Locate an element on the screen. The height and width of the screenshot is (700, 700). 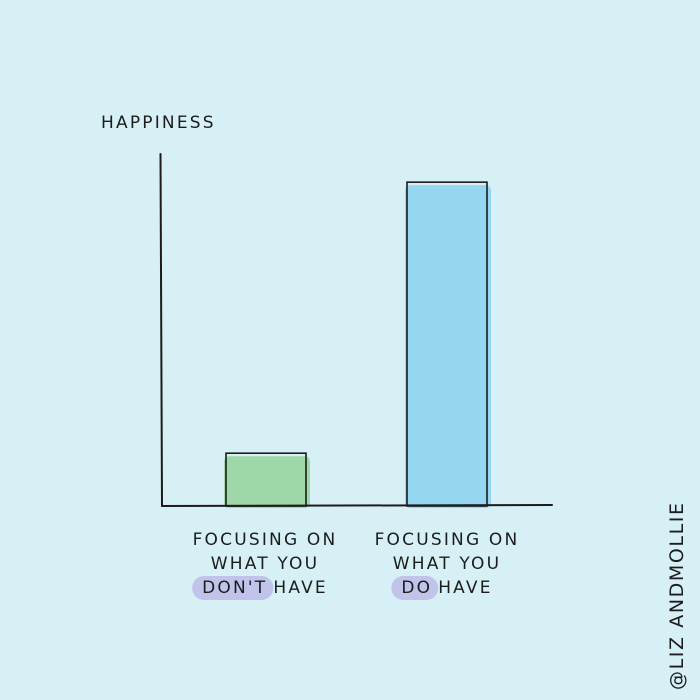
highlighted-word: DON'T is located at coordinates (234, 588).